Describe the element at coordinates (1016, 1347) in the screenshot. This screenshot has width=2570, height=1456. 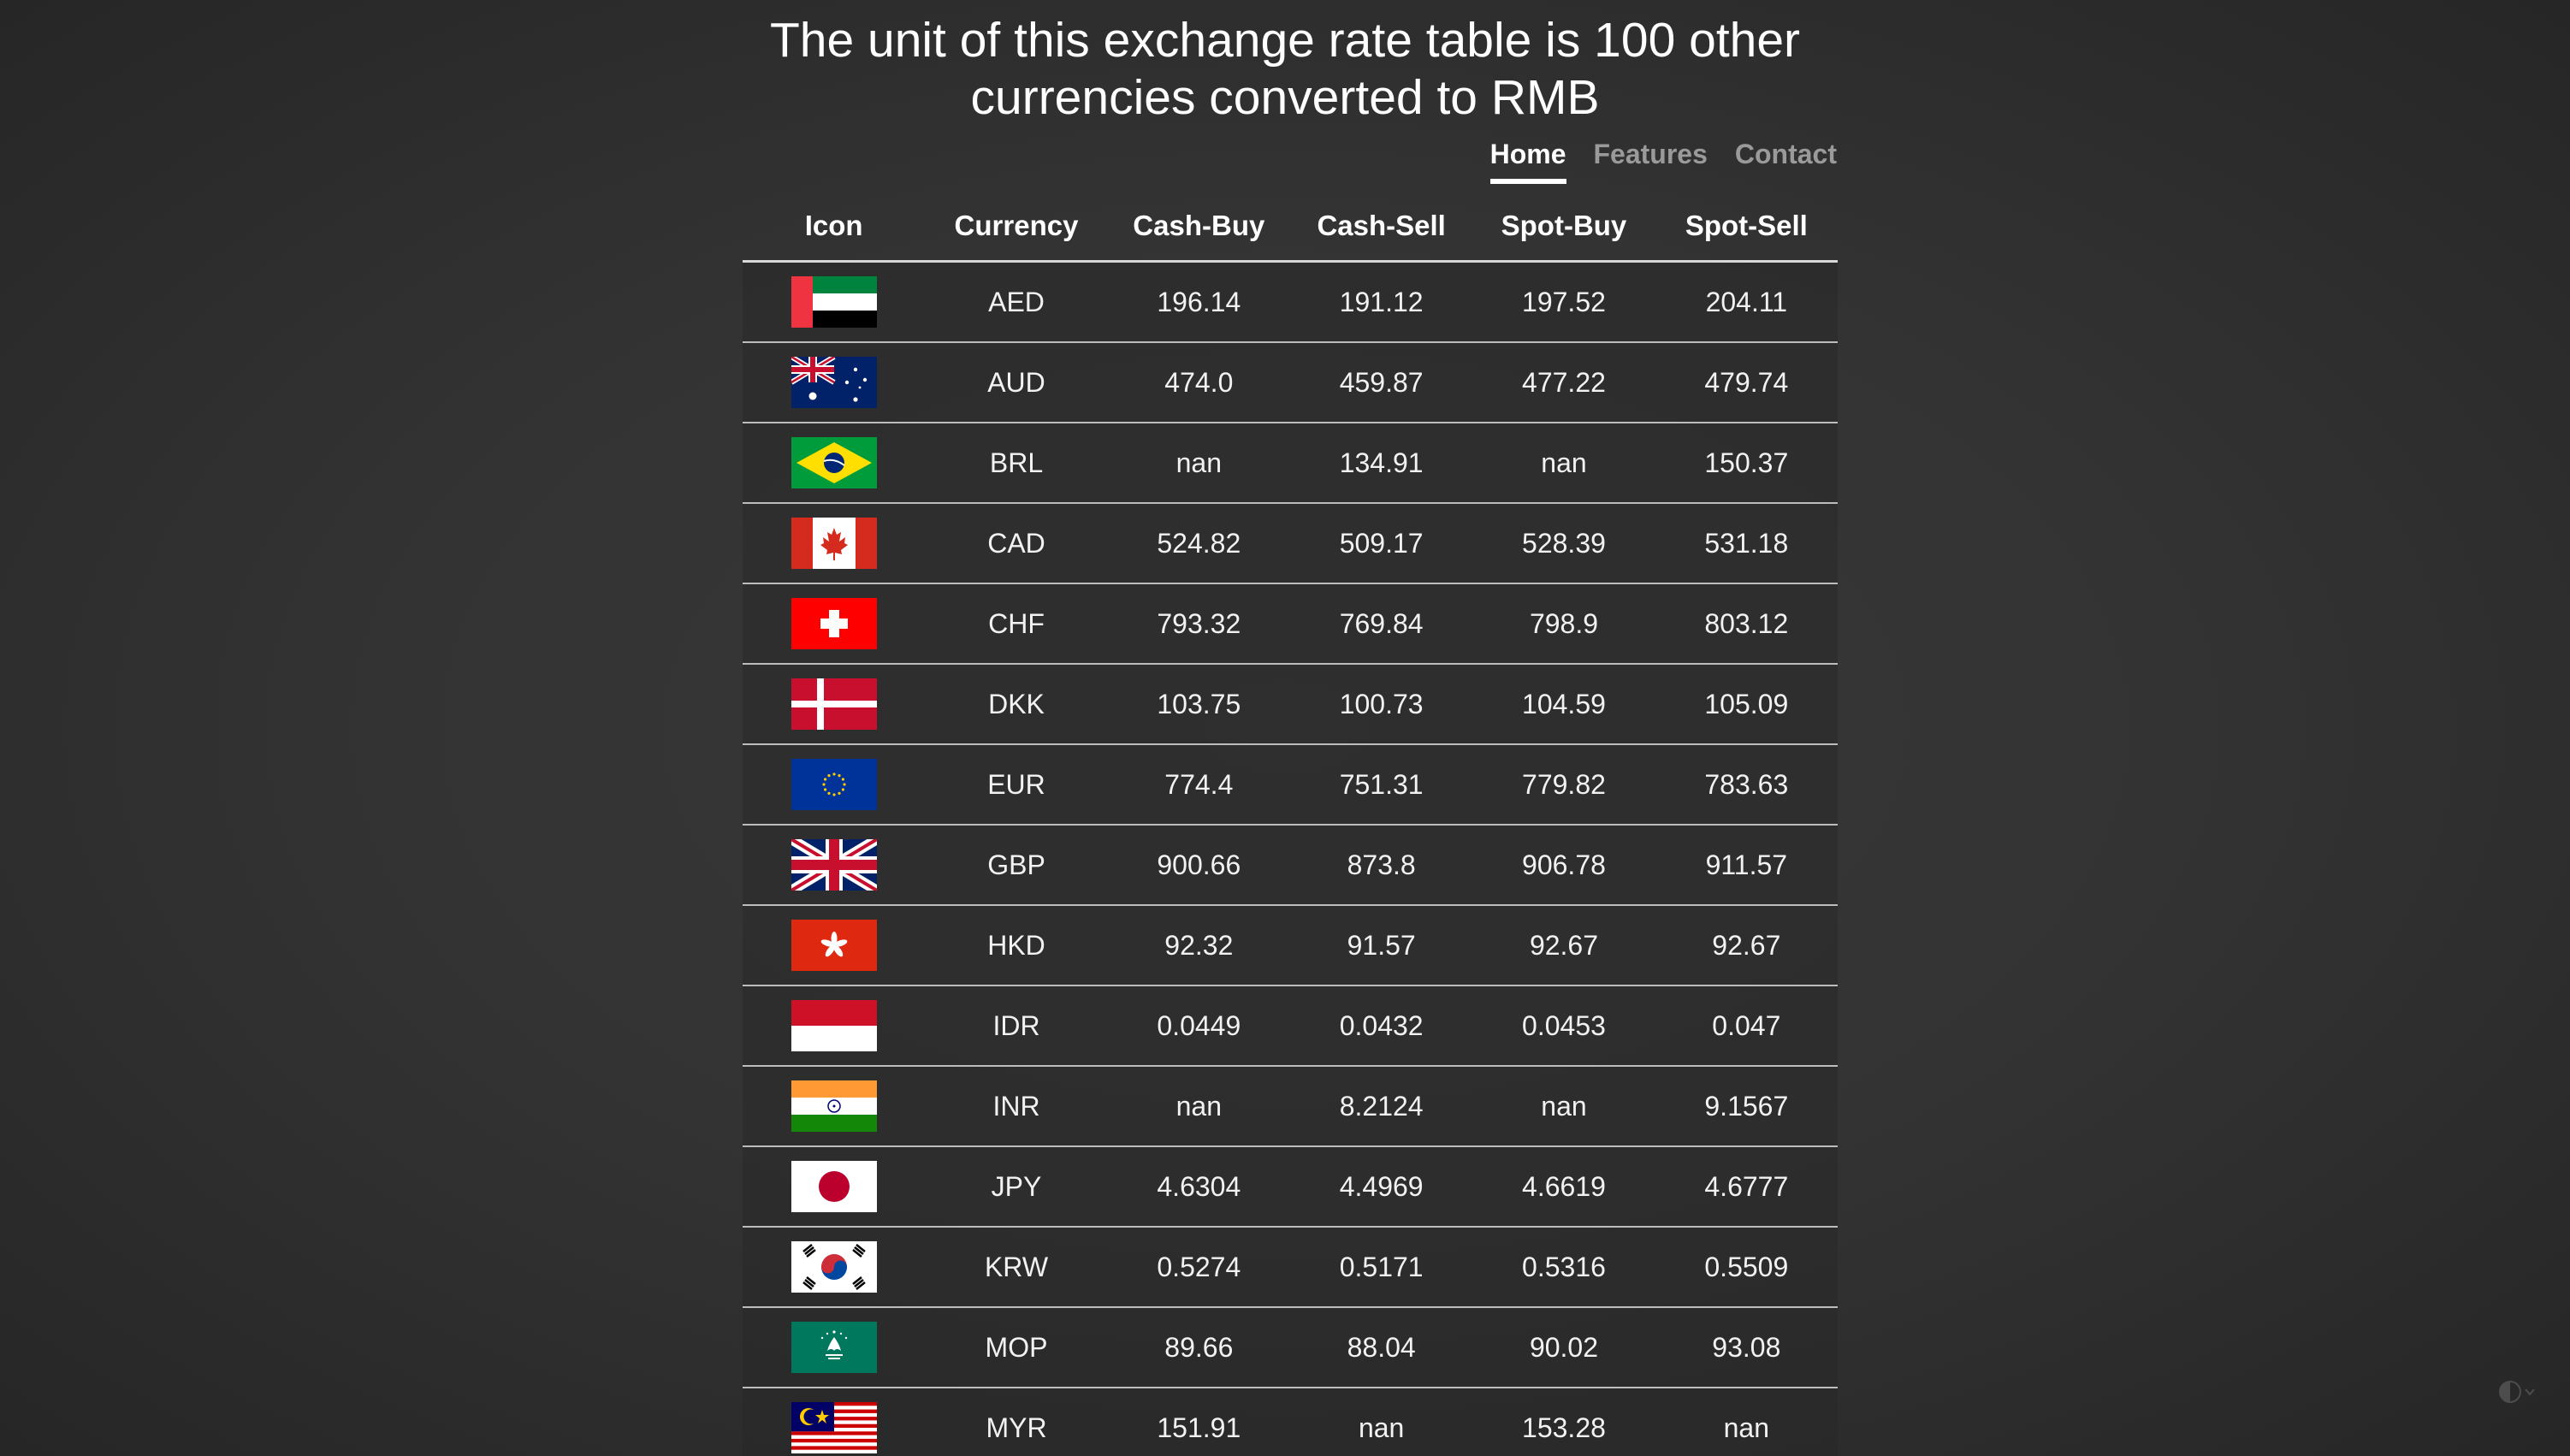
I see `currency-cell: MOP` at that location.